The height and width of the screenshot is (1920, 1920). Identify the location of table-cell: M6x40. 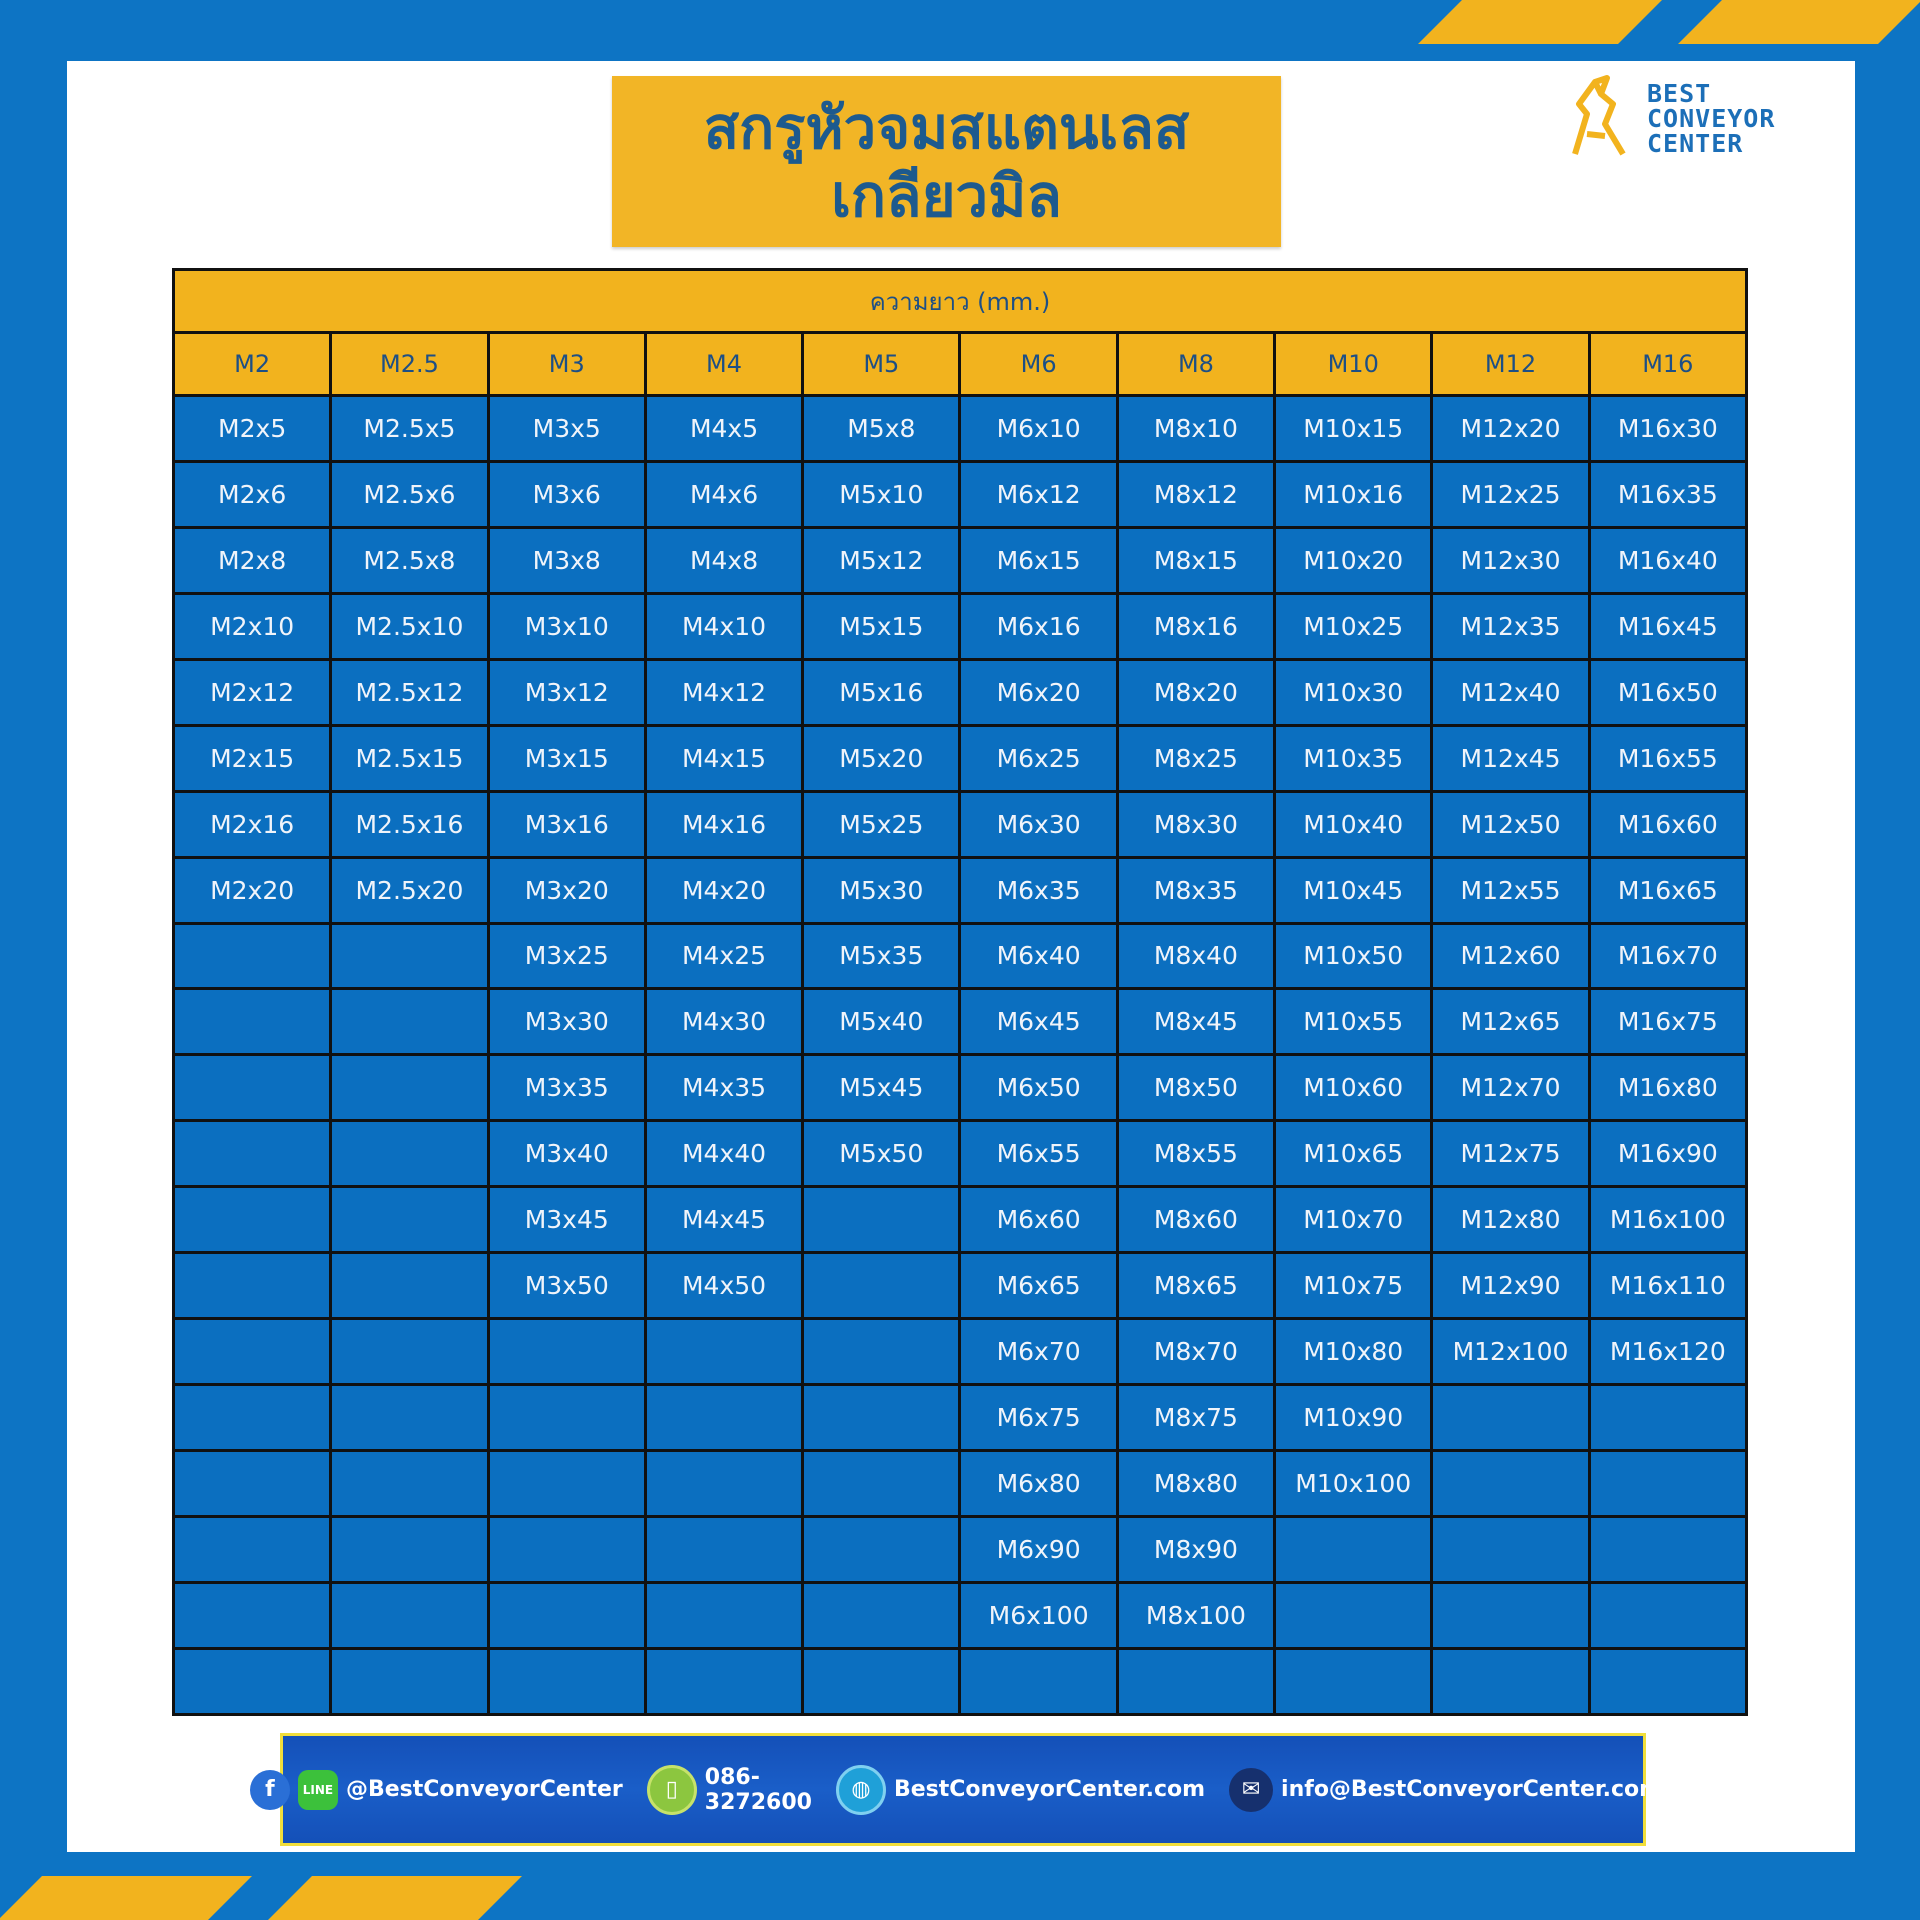
(1038, 956).